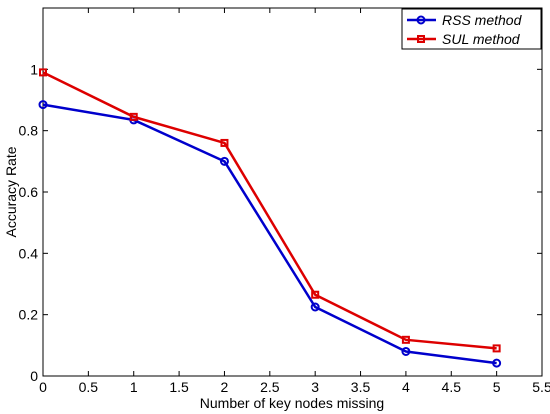  Describe the element at coordinates (29, 192) in the screenshot. I see `y-tick-label: 0.6` at that location.